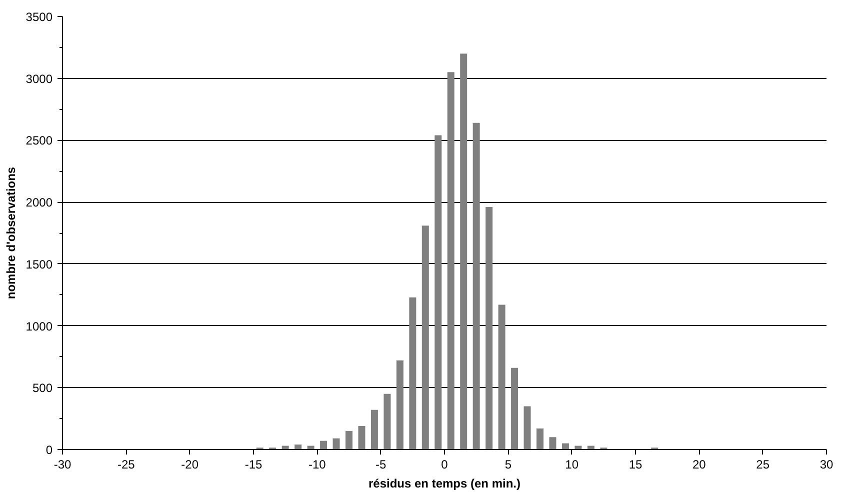 This screenshot has height=493, width=842. What do you see at coordinates (39, 326) in the screenshot?
I see `y-tick-label: 1000` at bounding box center [39, 326].